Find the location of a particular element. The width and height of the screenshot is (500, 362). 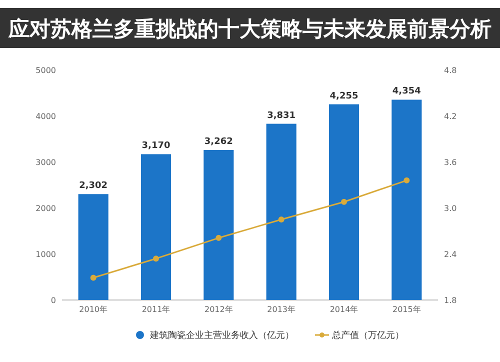

data-label: 3,262 is located at coordinates (218, 141).